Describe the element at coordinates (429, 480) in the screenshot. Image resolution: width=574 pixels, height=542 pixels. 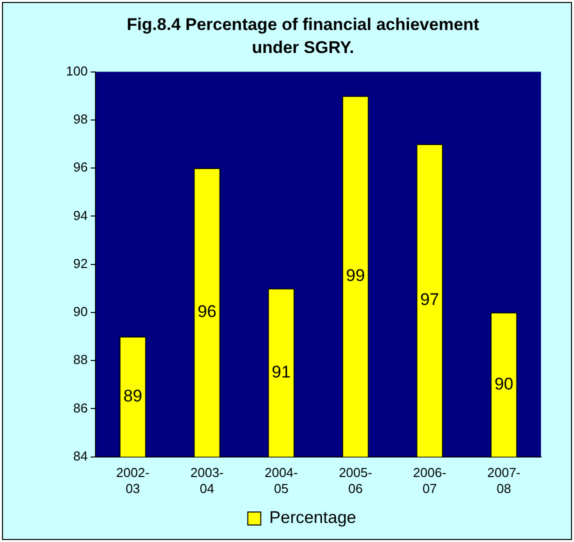
I see `x-tick-label: 2006-07` at that location.